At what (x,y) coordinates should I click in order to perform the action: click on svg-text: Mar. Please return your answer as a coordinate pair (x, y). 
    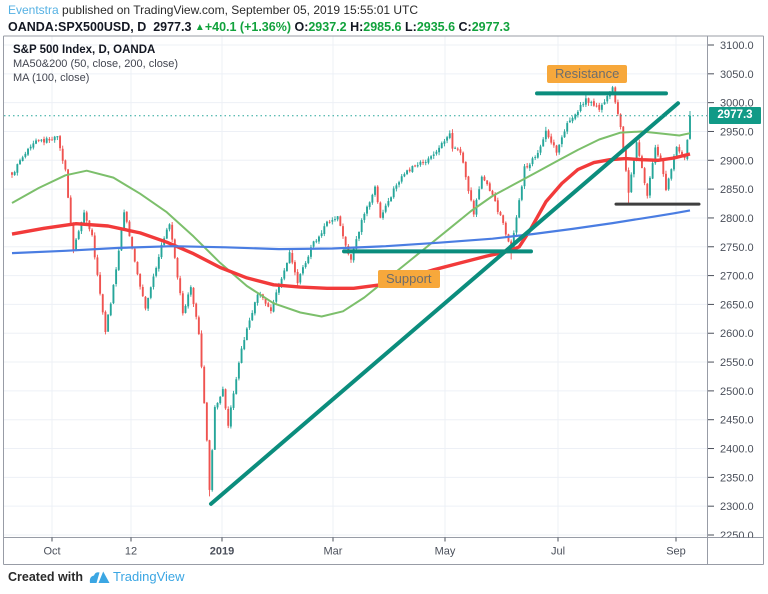
    Looking at the image, I should click on (333, 552).